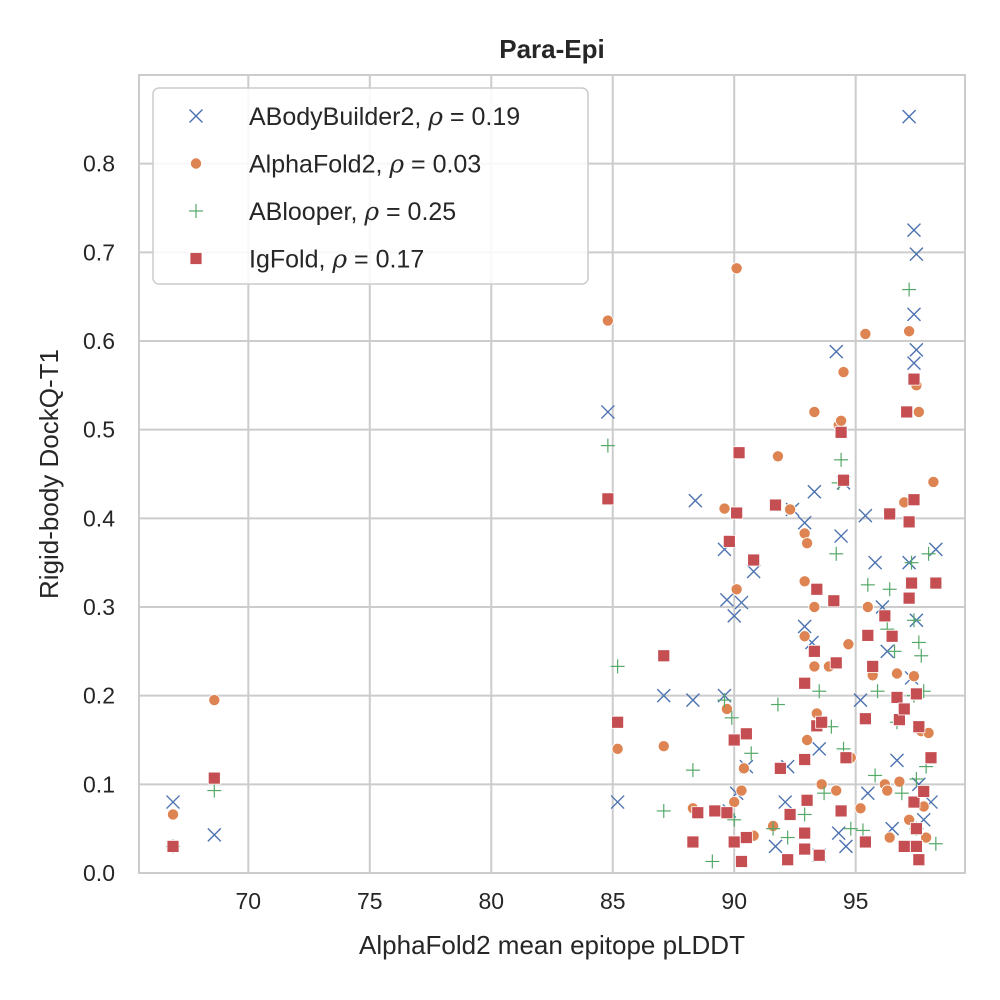 This screenshot has height=1000, width=1000. What do you see at coordinates (491, 901) in the screenshot?
I see `x-tick-label: 80` at bounding box center [491, 901].